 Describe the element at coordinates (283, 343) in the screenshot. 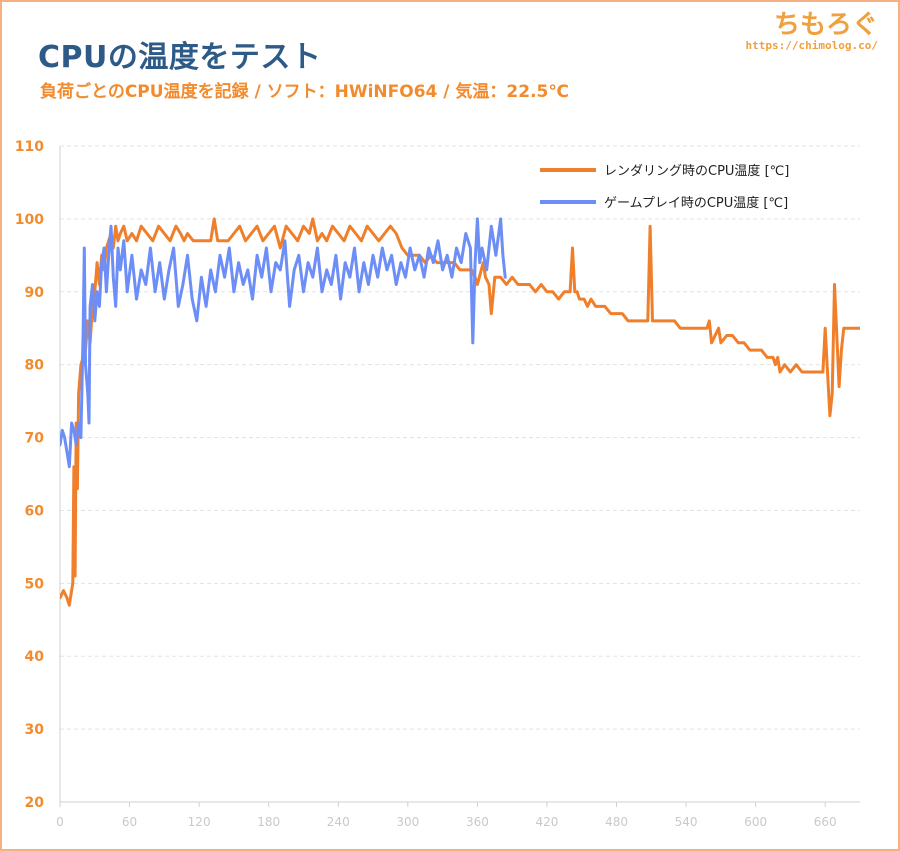

I see `series-line-gaming` at that location.